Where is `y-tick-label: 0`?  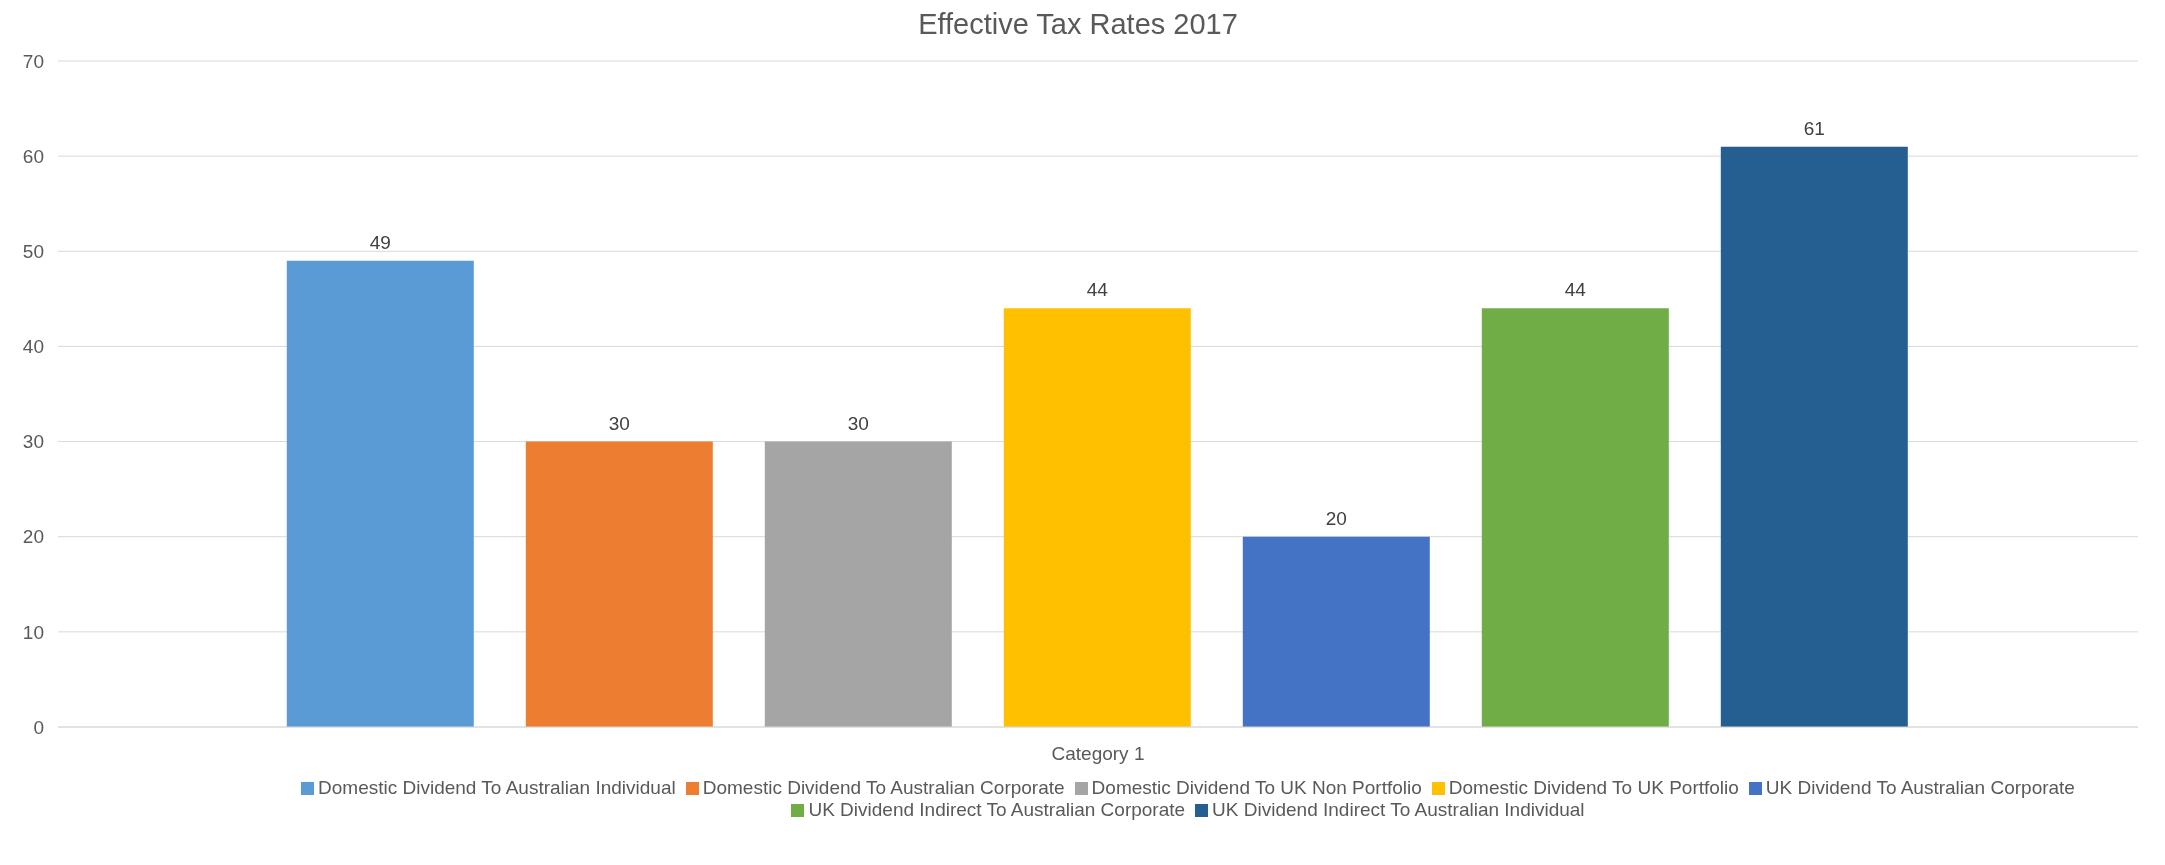
y-tick-label: 0 is located at coordinates (38, 727).